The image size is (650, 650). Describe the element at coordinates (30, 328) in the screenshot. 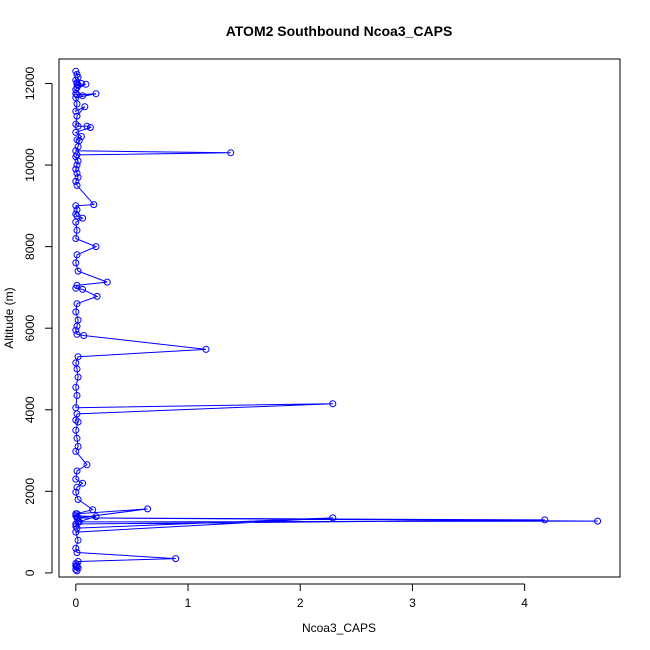

I see `y-tick-label: 6000` at that location.